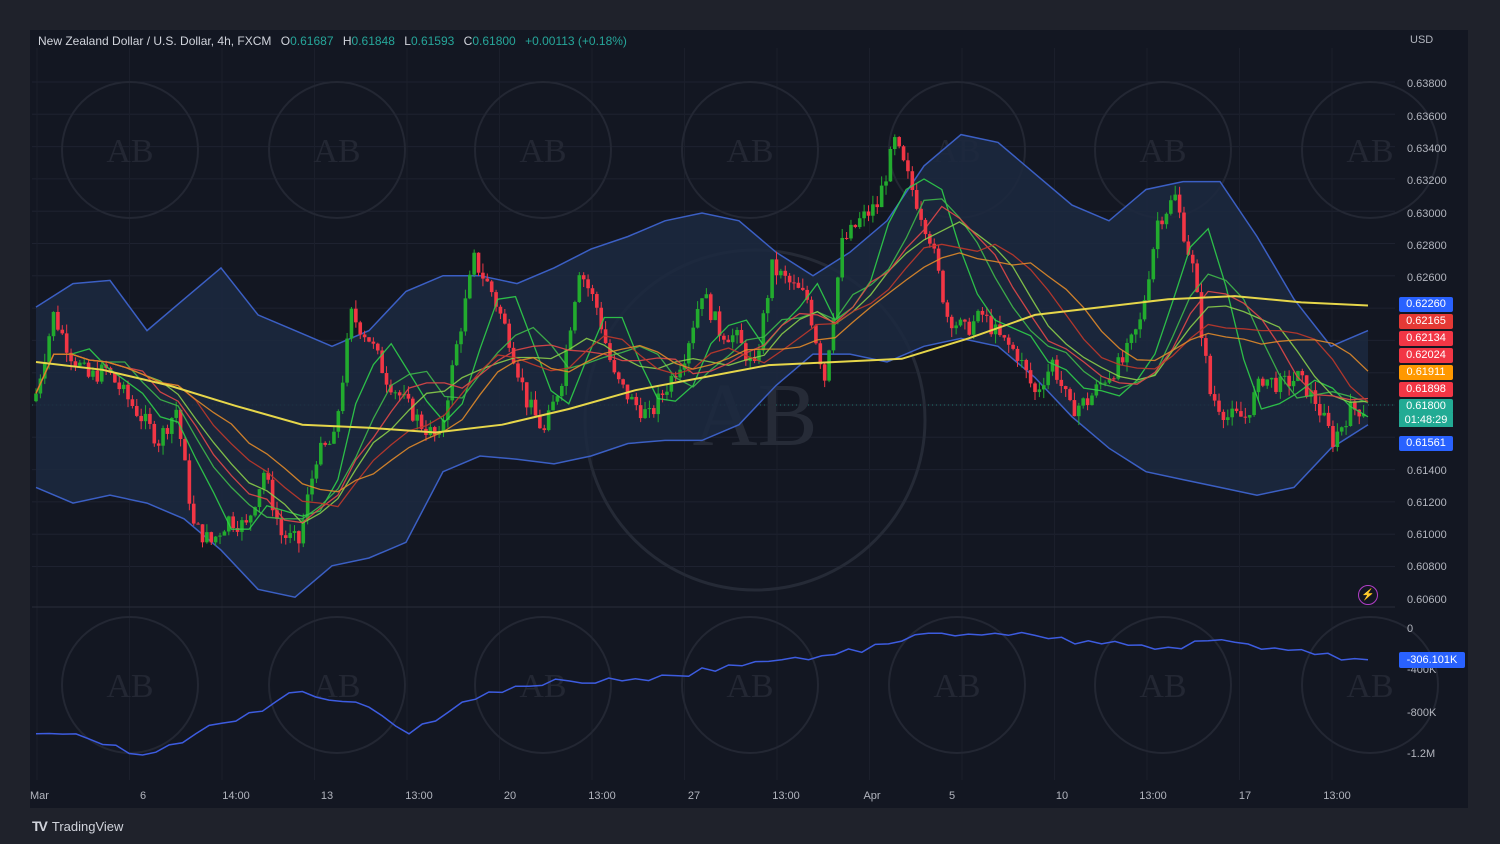 The height and width of the screenshot is (844, 1500). What do you see at coordinates (1427, 149) in the screenshot?
I see `price-axis-label: 0.63400` at bounding box center [1427, 149].